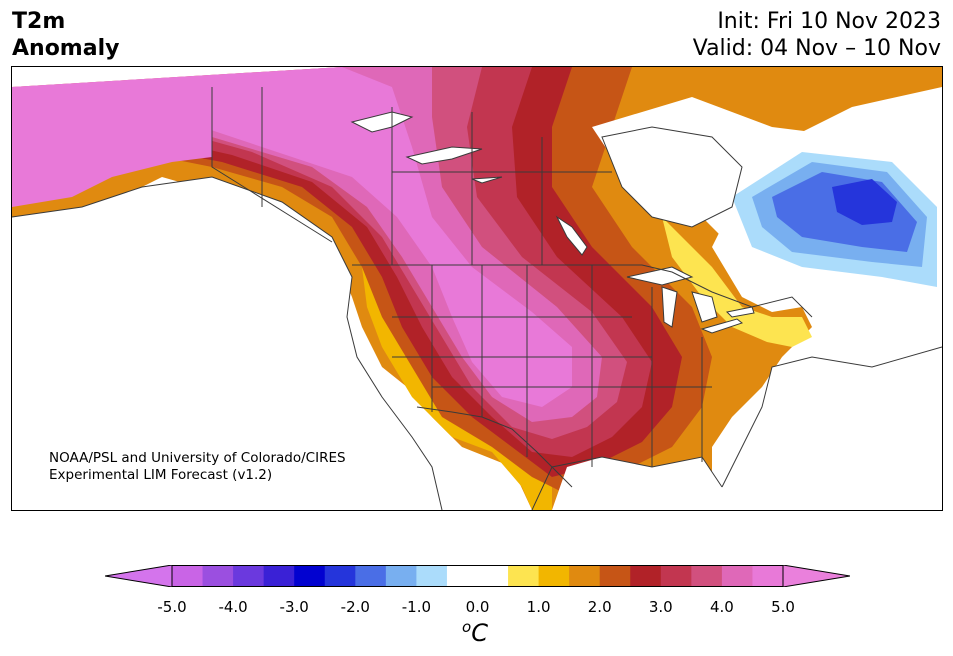 The width and height of the screenshot is (953, 656). I want to click on colorbar-tick-label: 3.0, so click(660, 607).